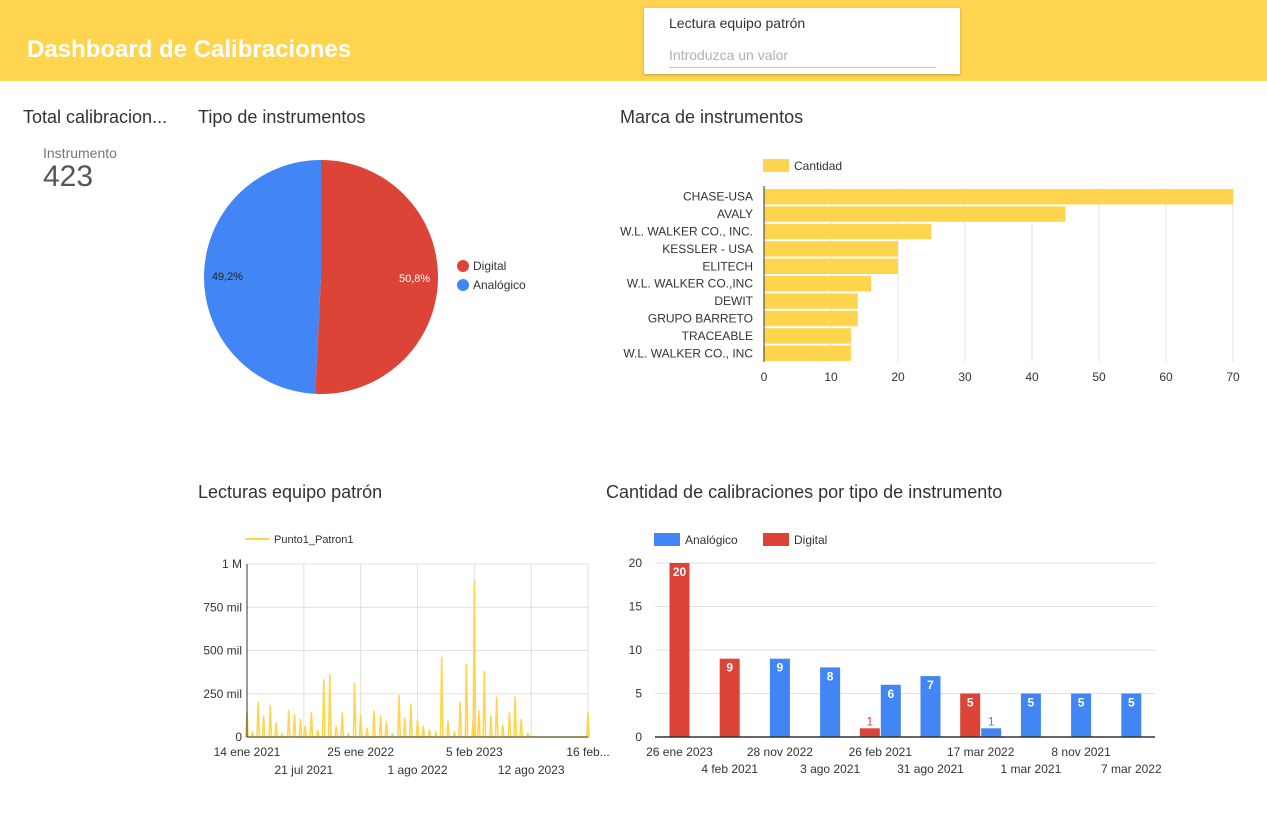  Describe the element at coordinates (965, 377) in the screenshot. I see `x-tick-label: 30` at that location.